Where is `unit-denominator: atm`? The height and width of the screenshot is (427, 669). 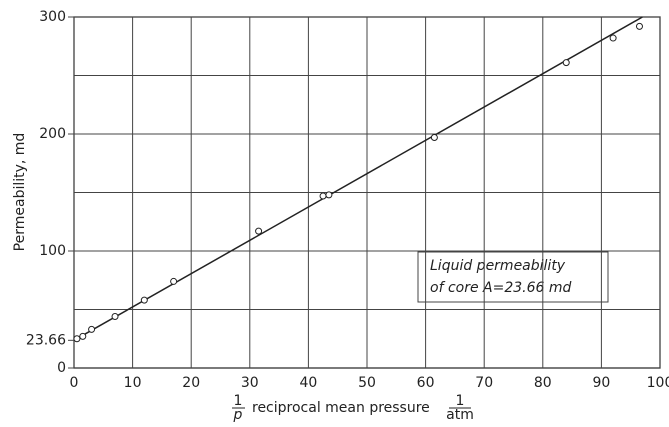
unit-denominator: atm is located at coordinates (460, 415).